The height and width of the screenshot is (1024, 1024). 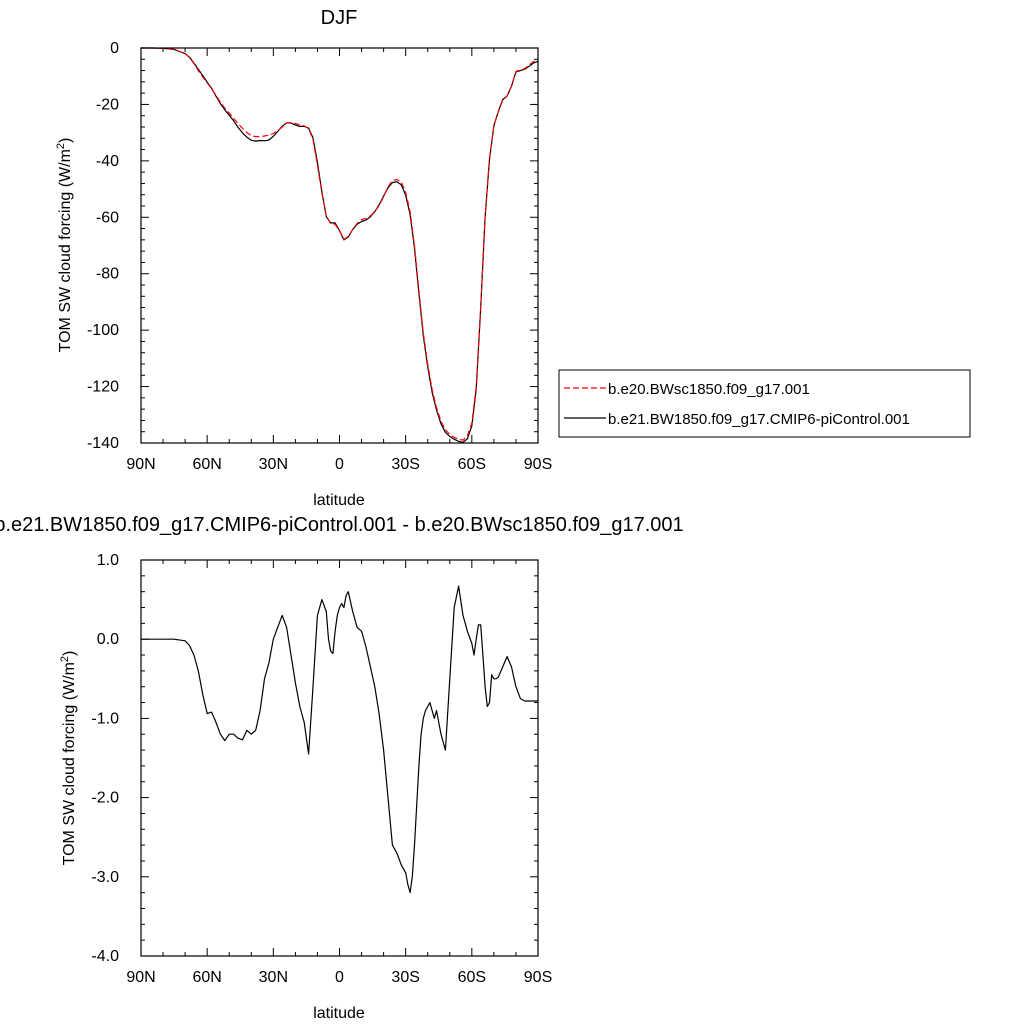 What do you see at coordinates (105, 877) in the screenshot?
I see `y-tick-label: -3.0` at bounding box center [105, 877].